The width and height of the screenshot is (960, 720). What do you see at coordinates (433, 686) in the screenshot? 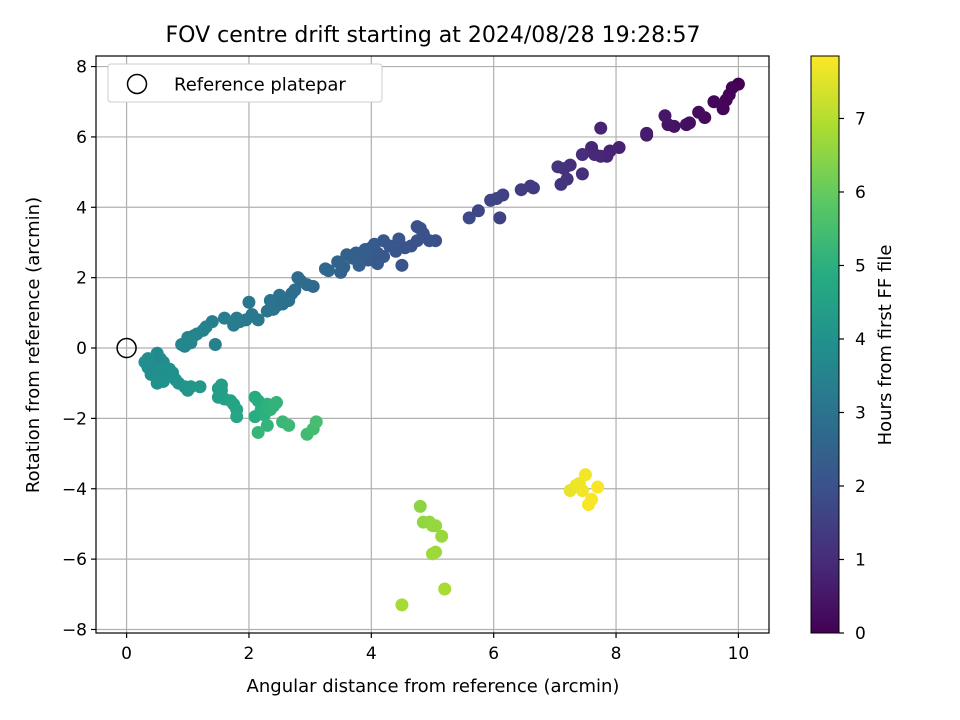
I see `x-axis-label: Angular distance from reference (arcmin)` at bounding box center [433, 686].